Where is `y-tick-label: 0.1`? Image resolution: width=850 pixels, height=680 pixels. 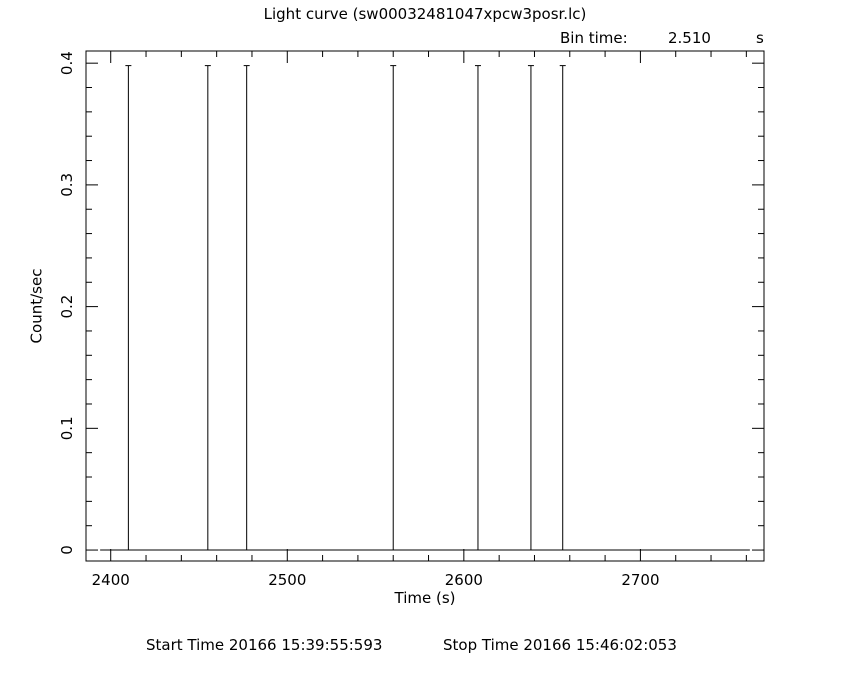
y-tick-label: 0.1 is located at coordinates (67, 428).